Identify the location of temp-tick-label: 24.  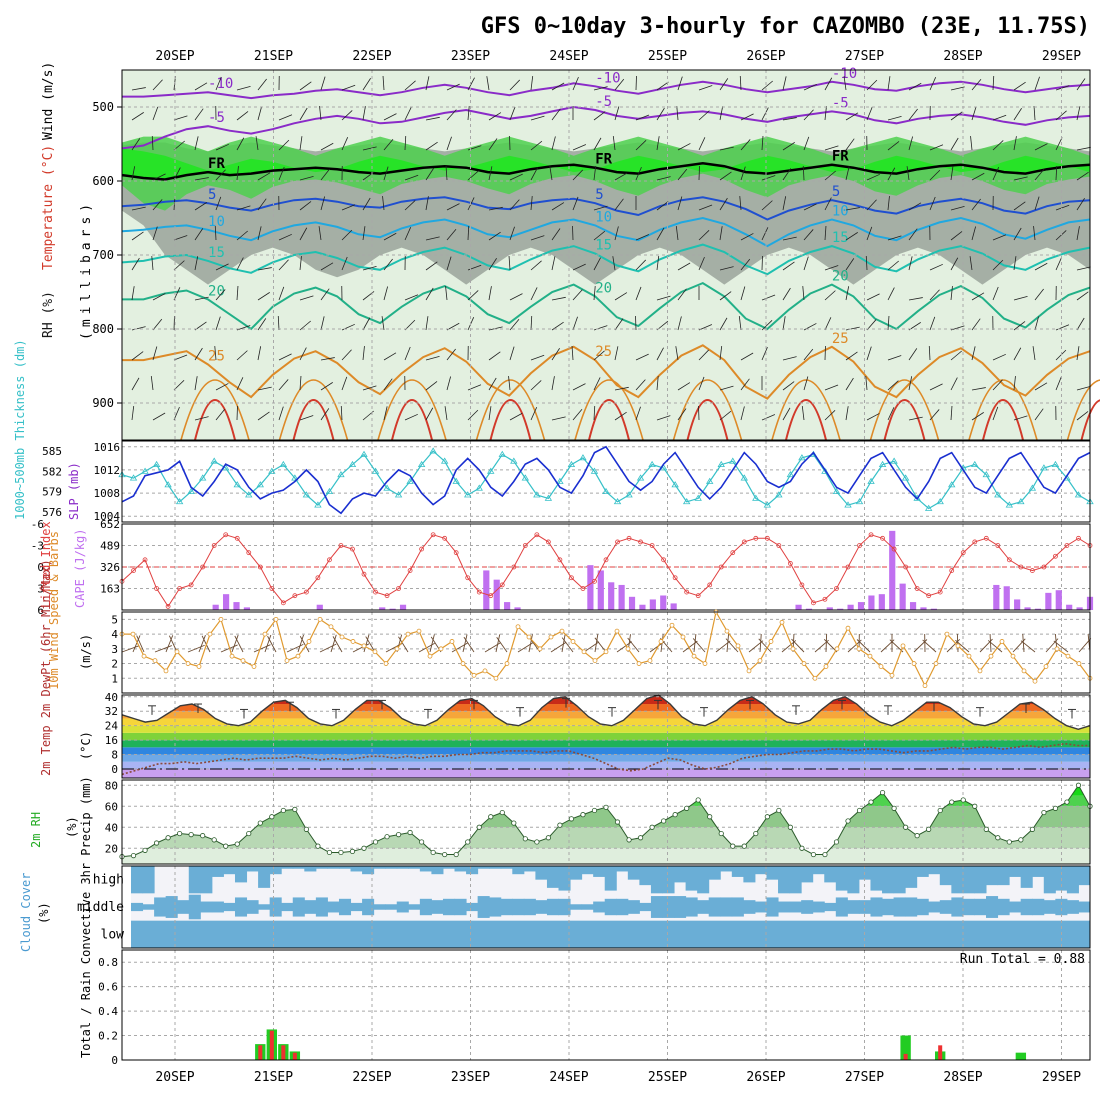
(112, 726).